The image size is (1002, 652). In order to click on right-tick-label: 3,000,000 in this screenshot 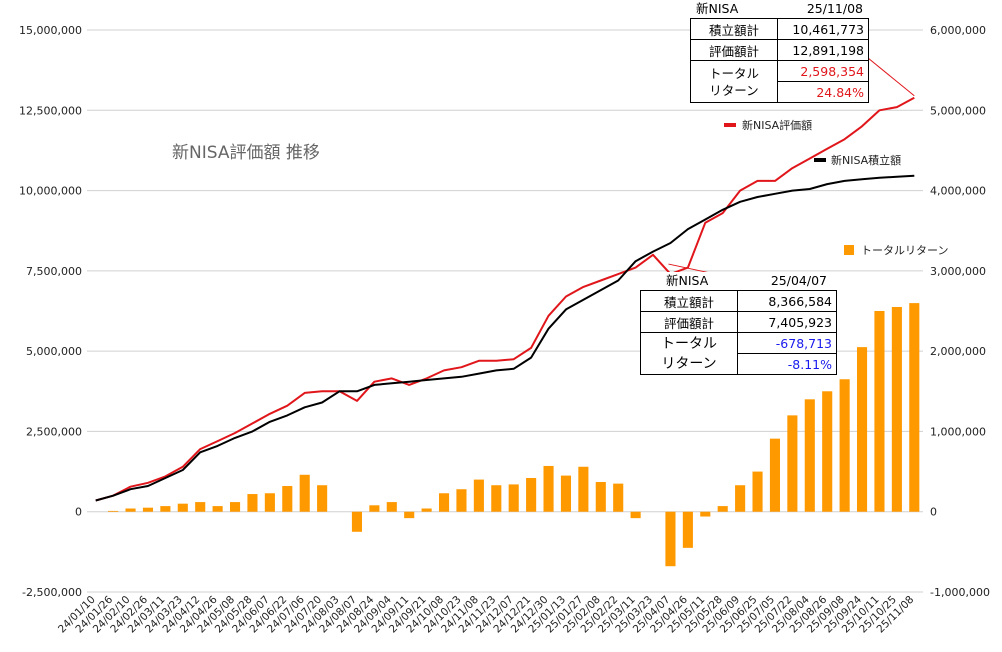, I will do `click(958, 271)`.